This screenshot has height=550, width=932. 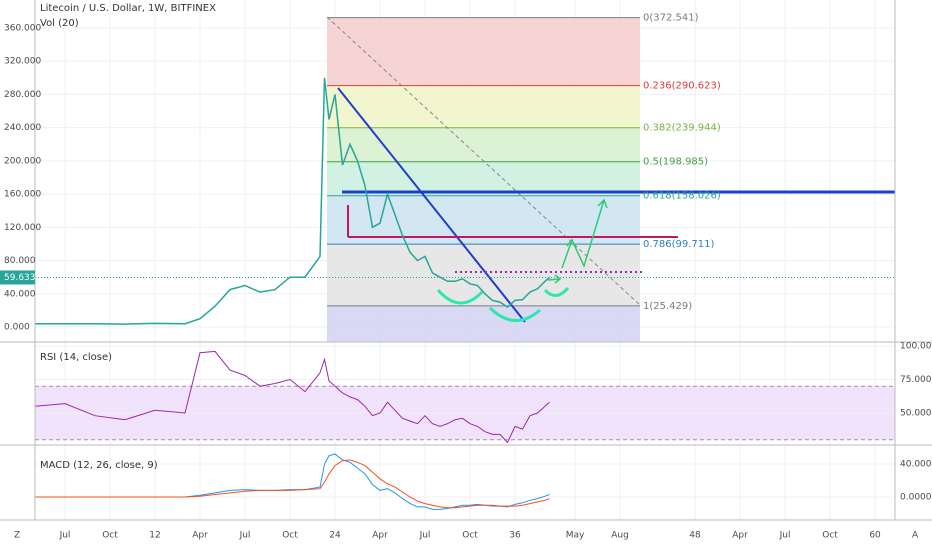 What do you see at coordinates (875, 536) in the screenshot?
I see `x-tick-label: 60` at bounding box center [875, 536].